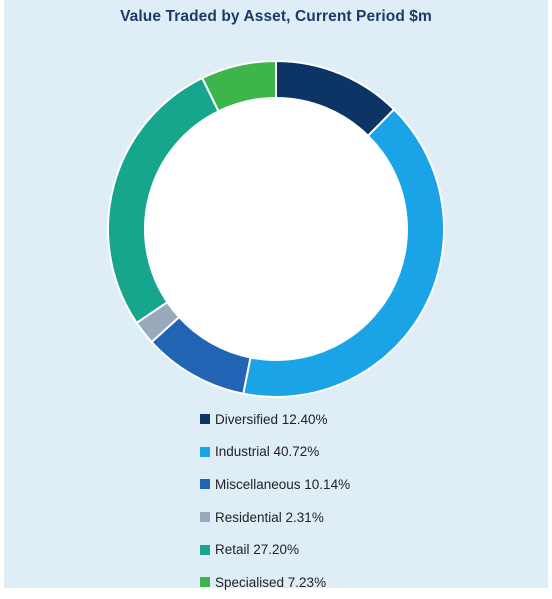  Describe the element at coordinates (271, 582) in the screenshot. I see `legend-label: Specialised 7.23%` at that location.